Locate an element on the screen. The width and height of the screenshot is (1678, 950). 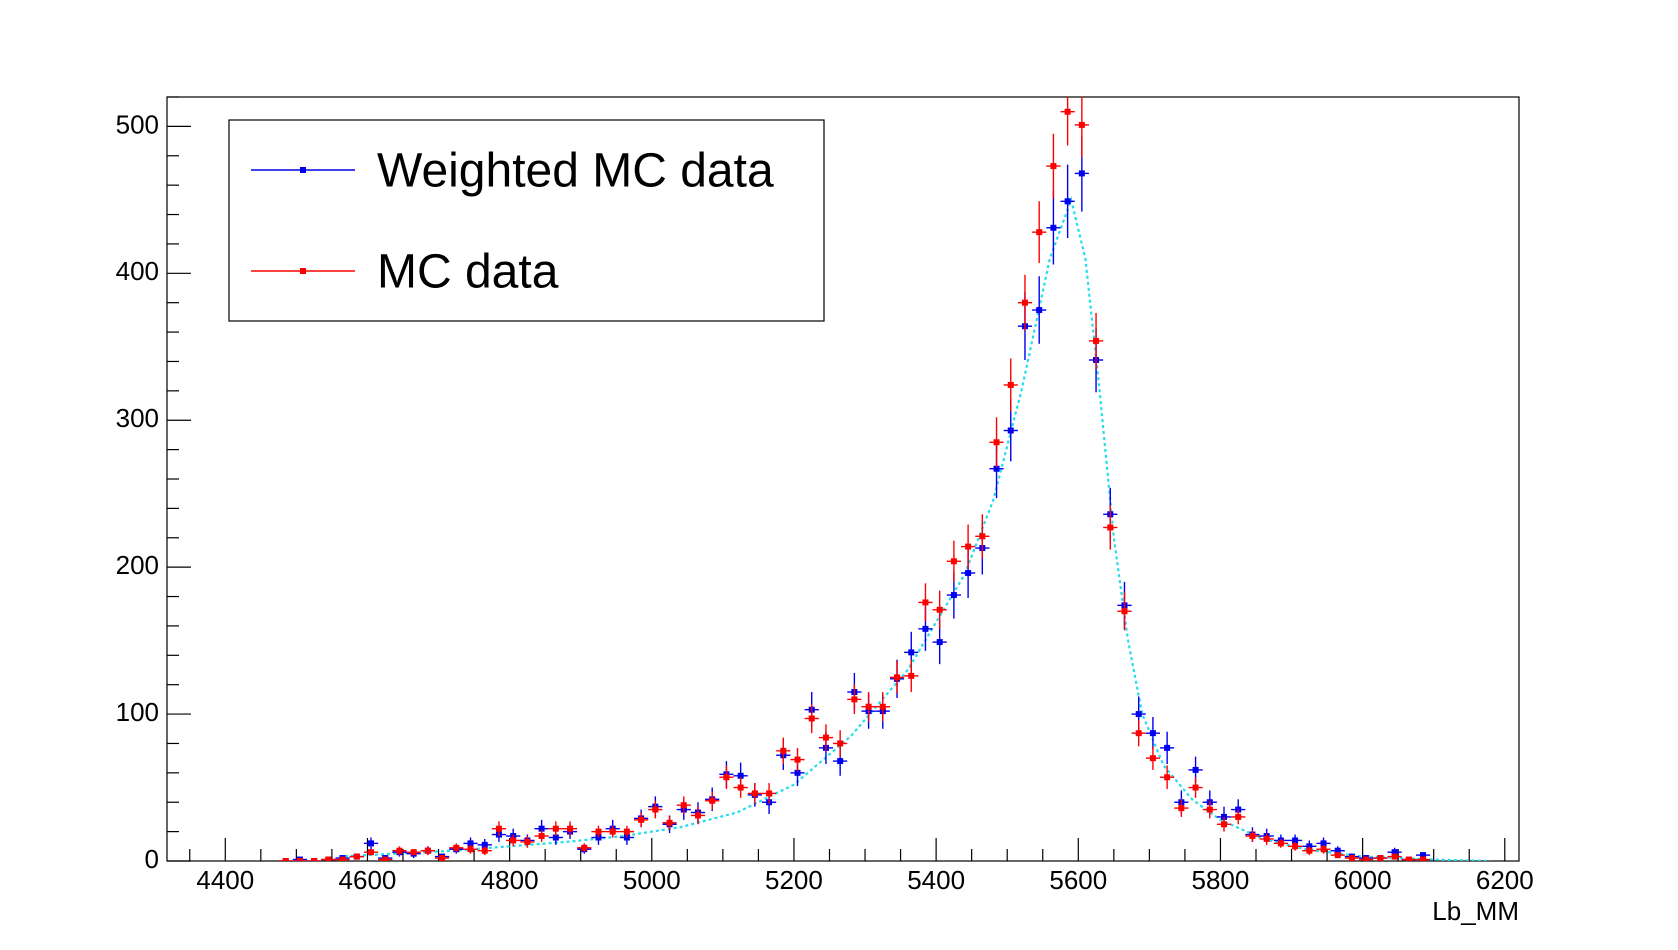
legend-box is located at coordinates (526, 220).